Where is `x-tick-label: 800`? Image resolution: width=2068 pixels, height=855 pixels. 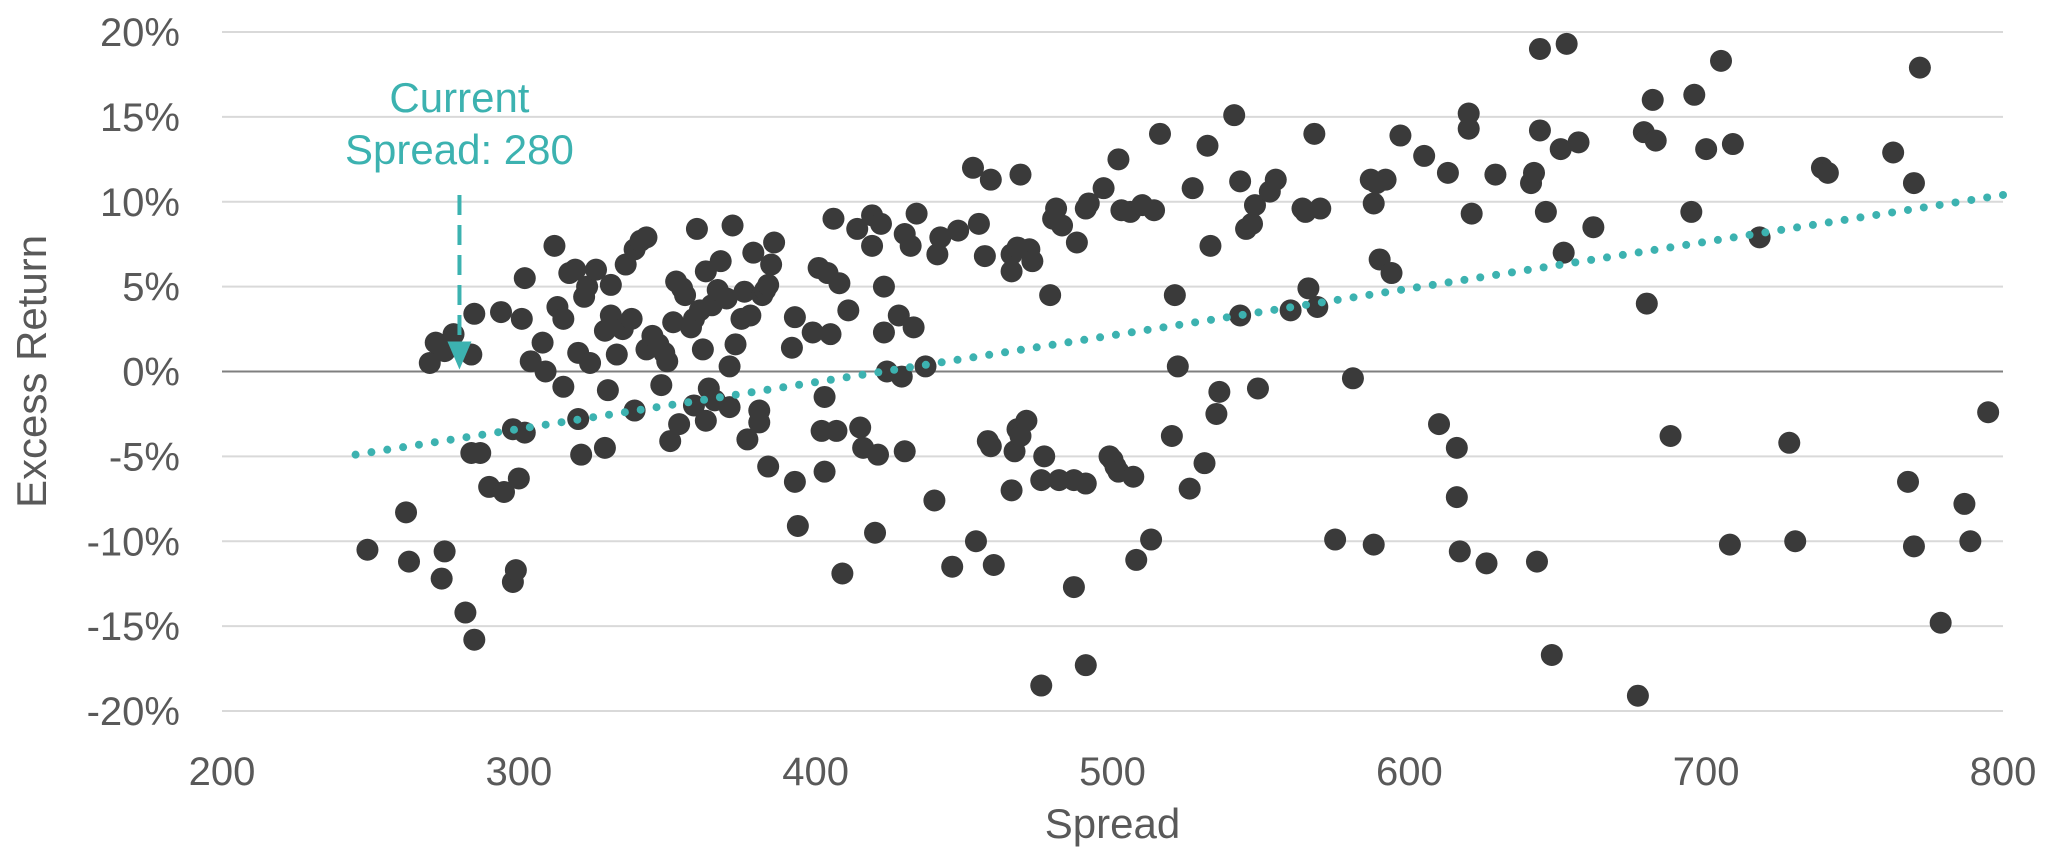
x-tick-label: 800 is located at coordinates (2003, 772).